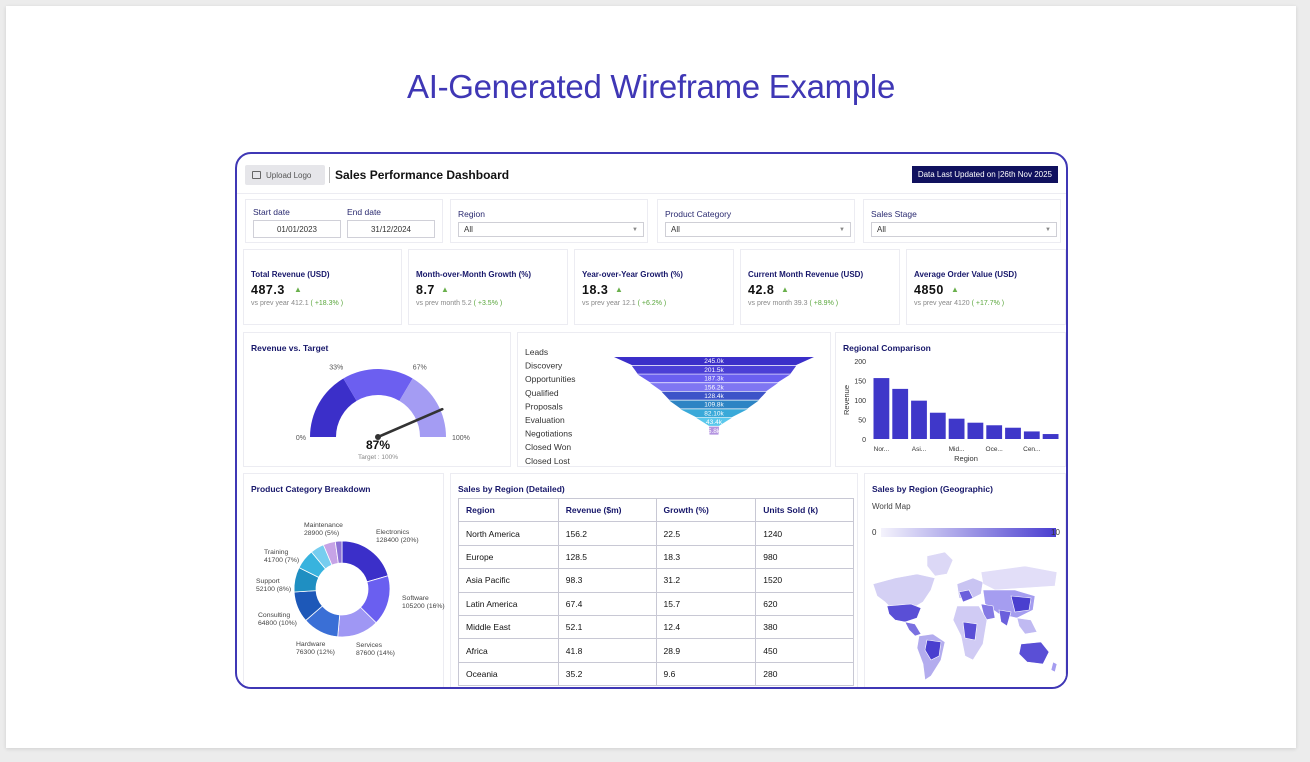 The image size is (1310, 762). What do you see at coordinates (607, 510) in the screenshot?
I see `table-header-revenue: Revenue ($m)` at bounding box center [607, 510].